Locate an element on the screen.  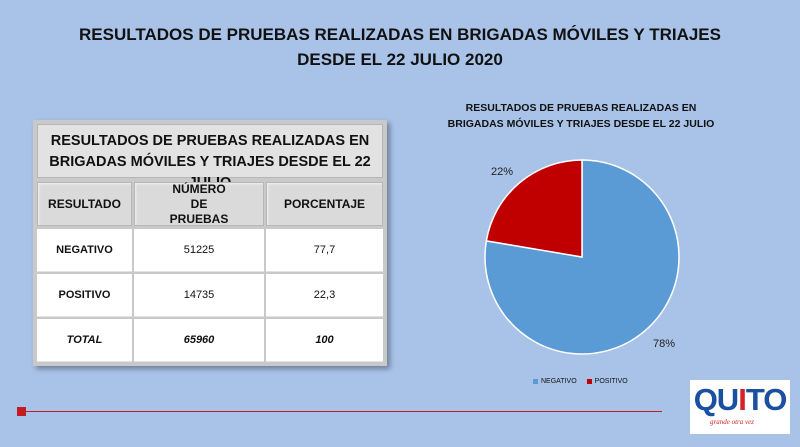
cell-porcentaje: 22,3 is located at coordinates (324, 295).